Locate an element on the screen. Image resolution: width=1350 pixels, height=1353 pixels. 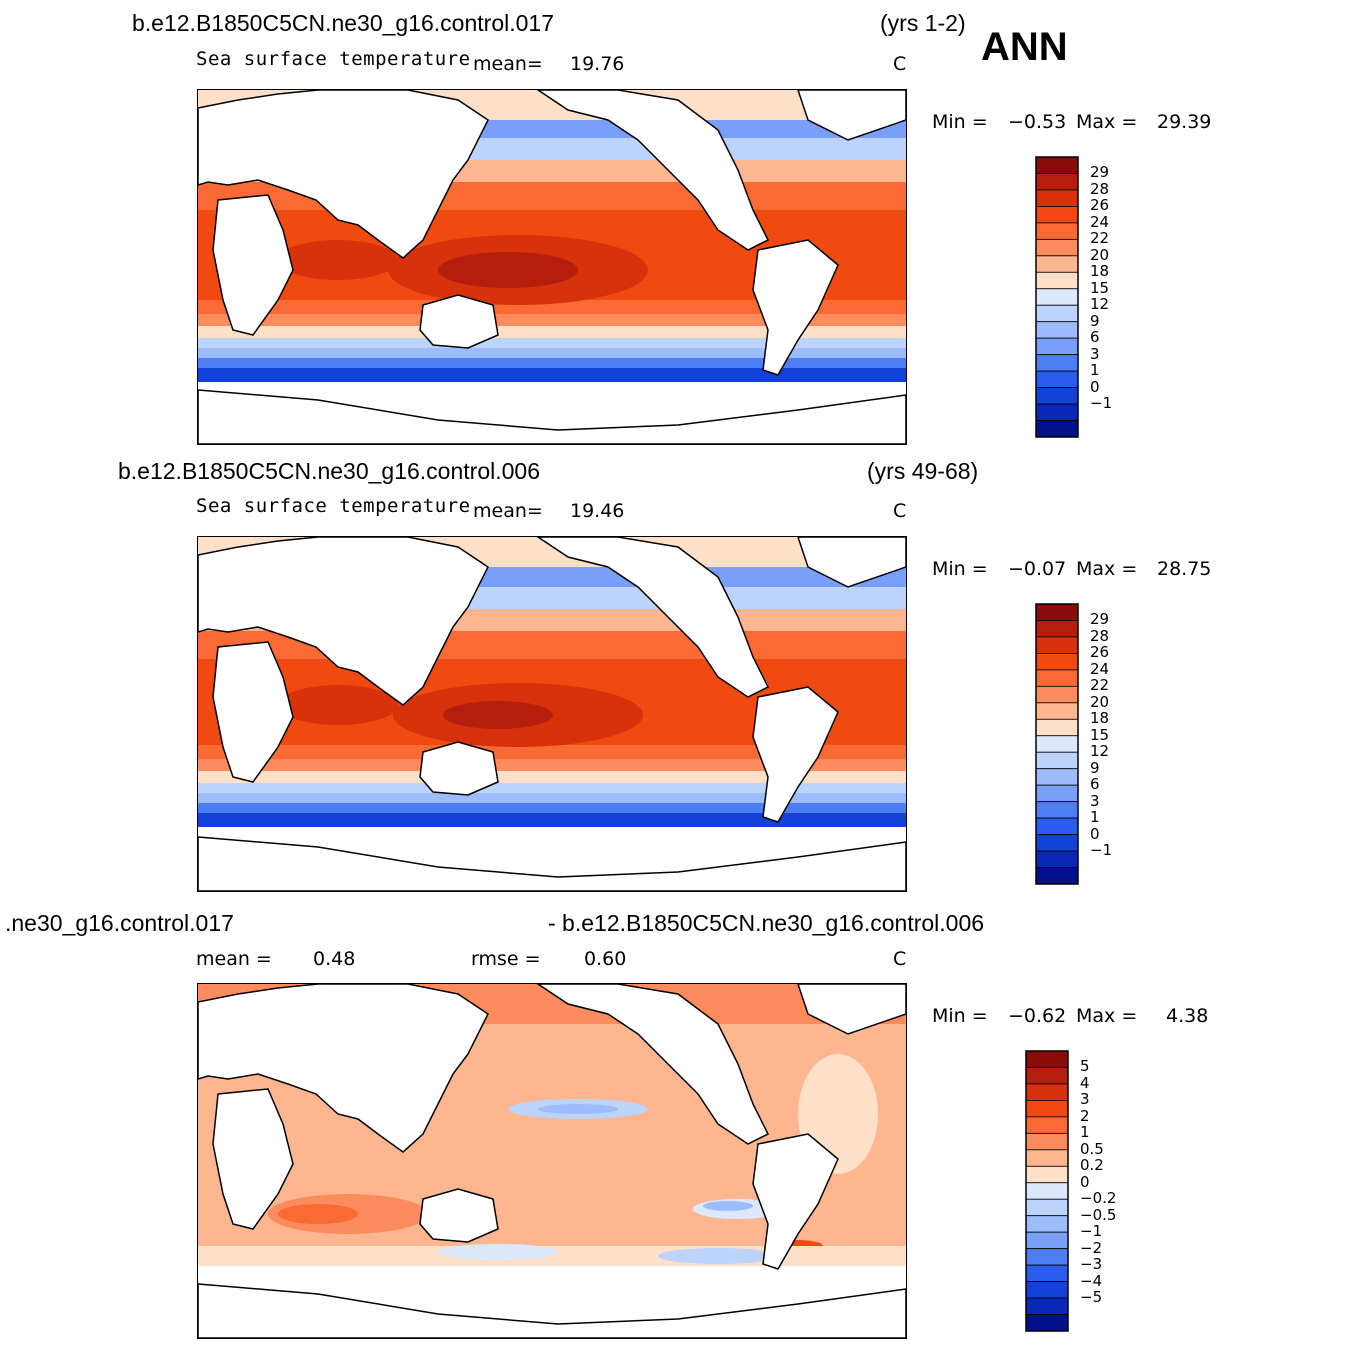
panel3-rmse-value: 0.60 is located at coordinates (605, 959).